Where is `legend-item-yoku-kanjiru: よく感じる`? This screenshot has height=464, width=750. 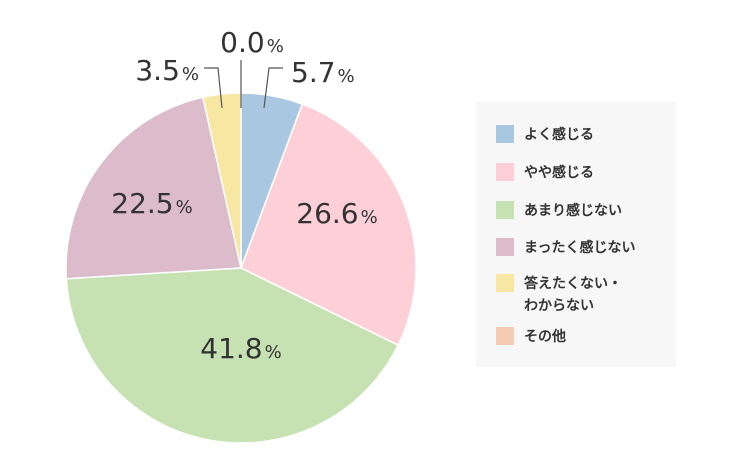 legend-item-yoku-kanjiru: よく感じる is located at coordinates (545, 135).